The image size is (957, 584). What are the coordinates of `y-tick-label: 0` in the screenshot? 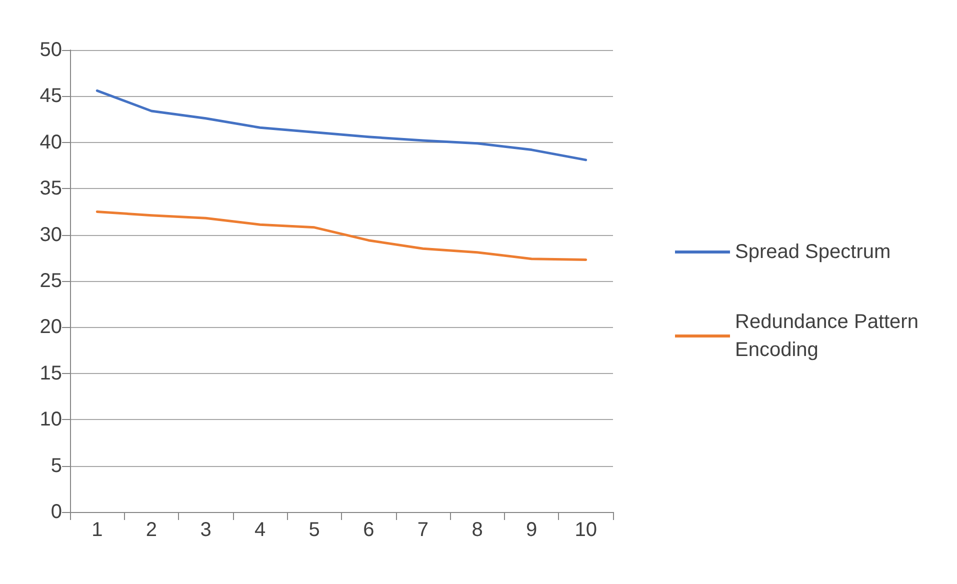 It's located at (56, 512).